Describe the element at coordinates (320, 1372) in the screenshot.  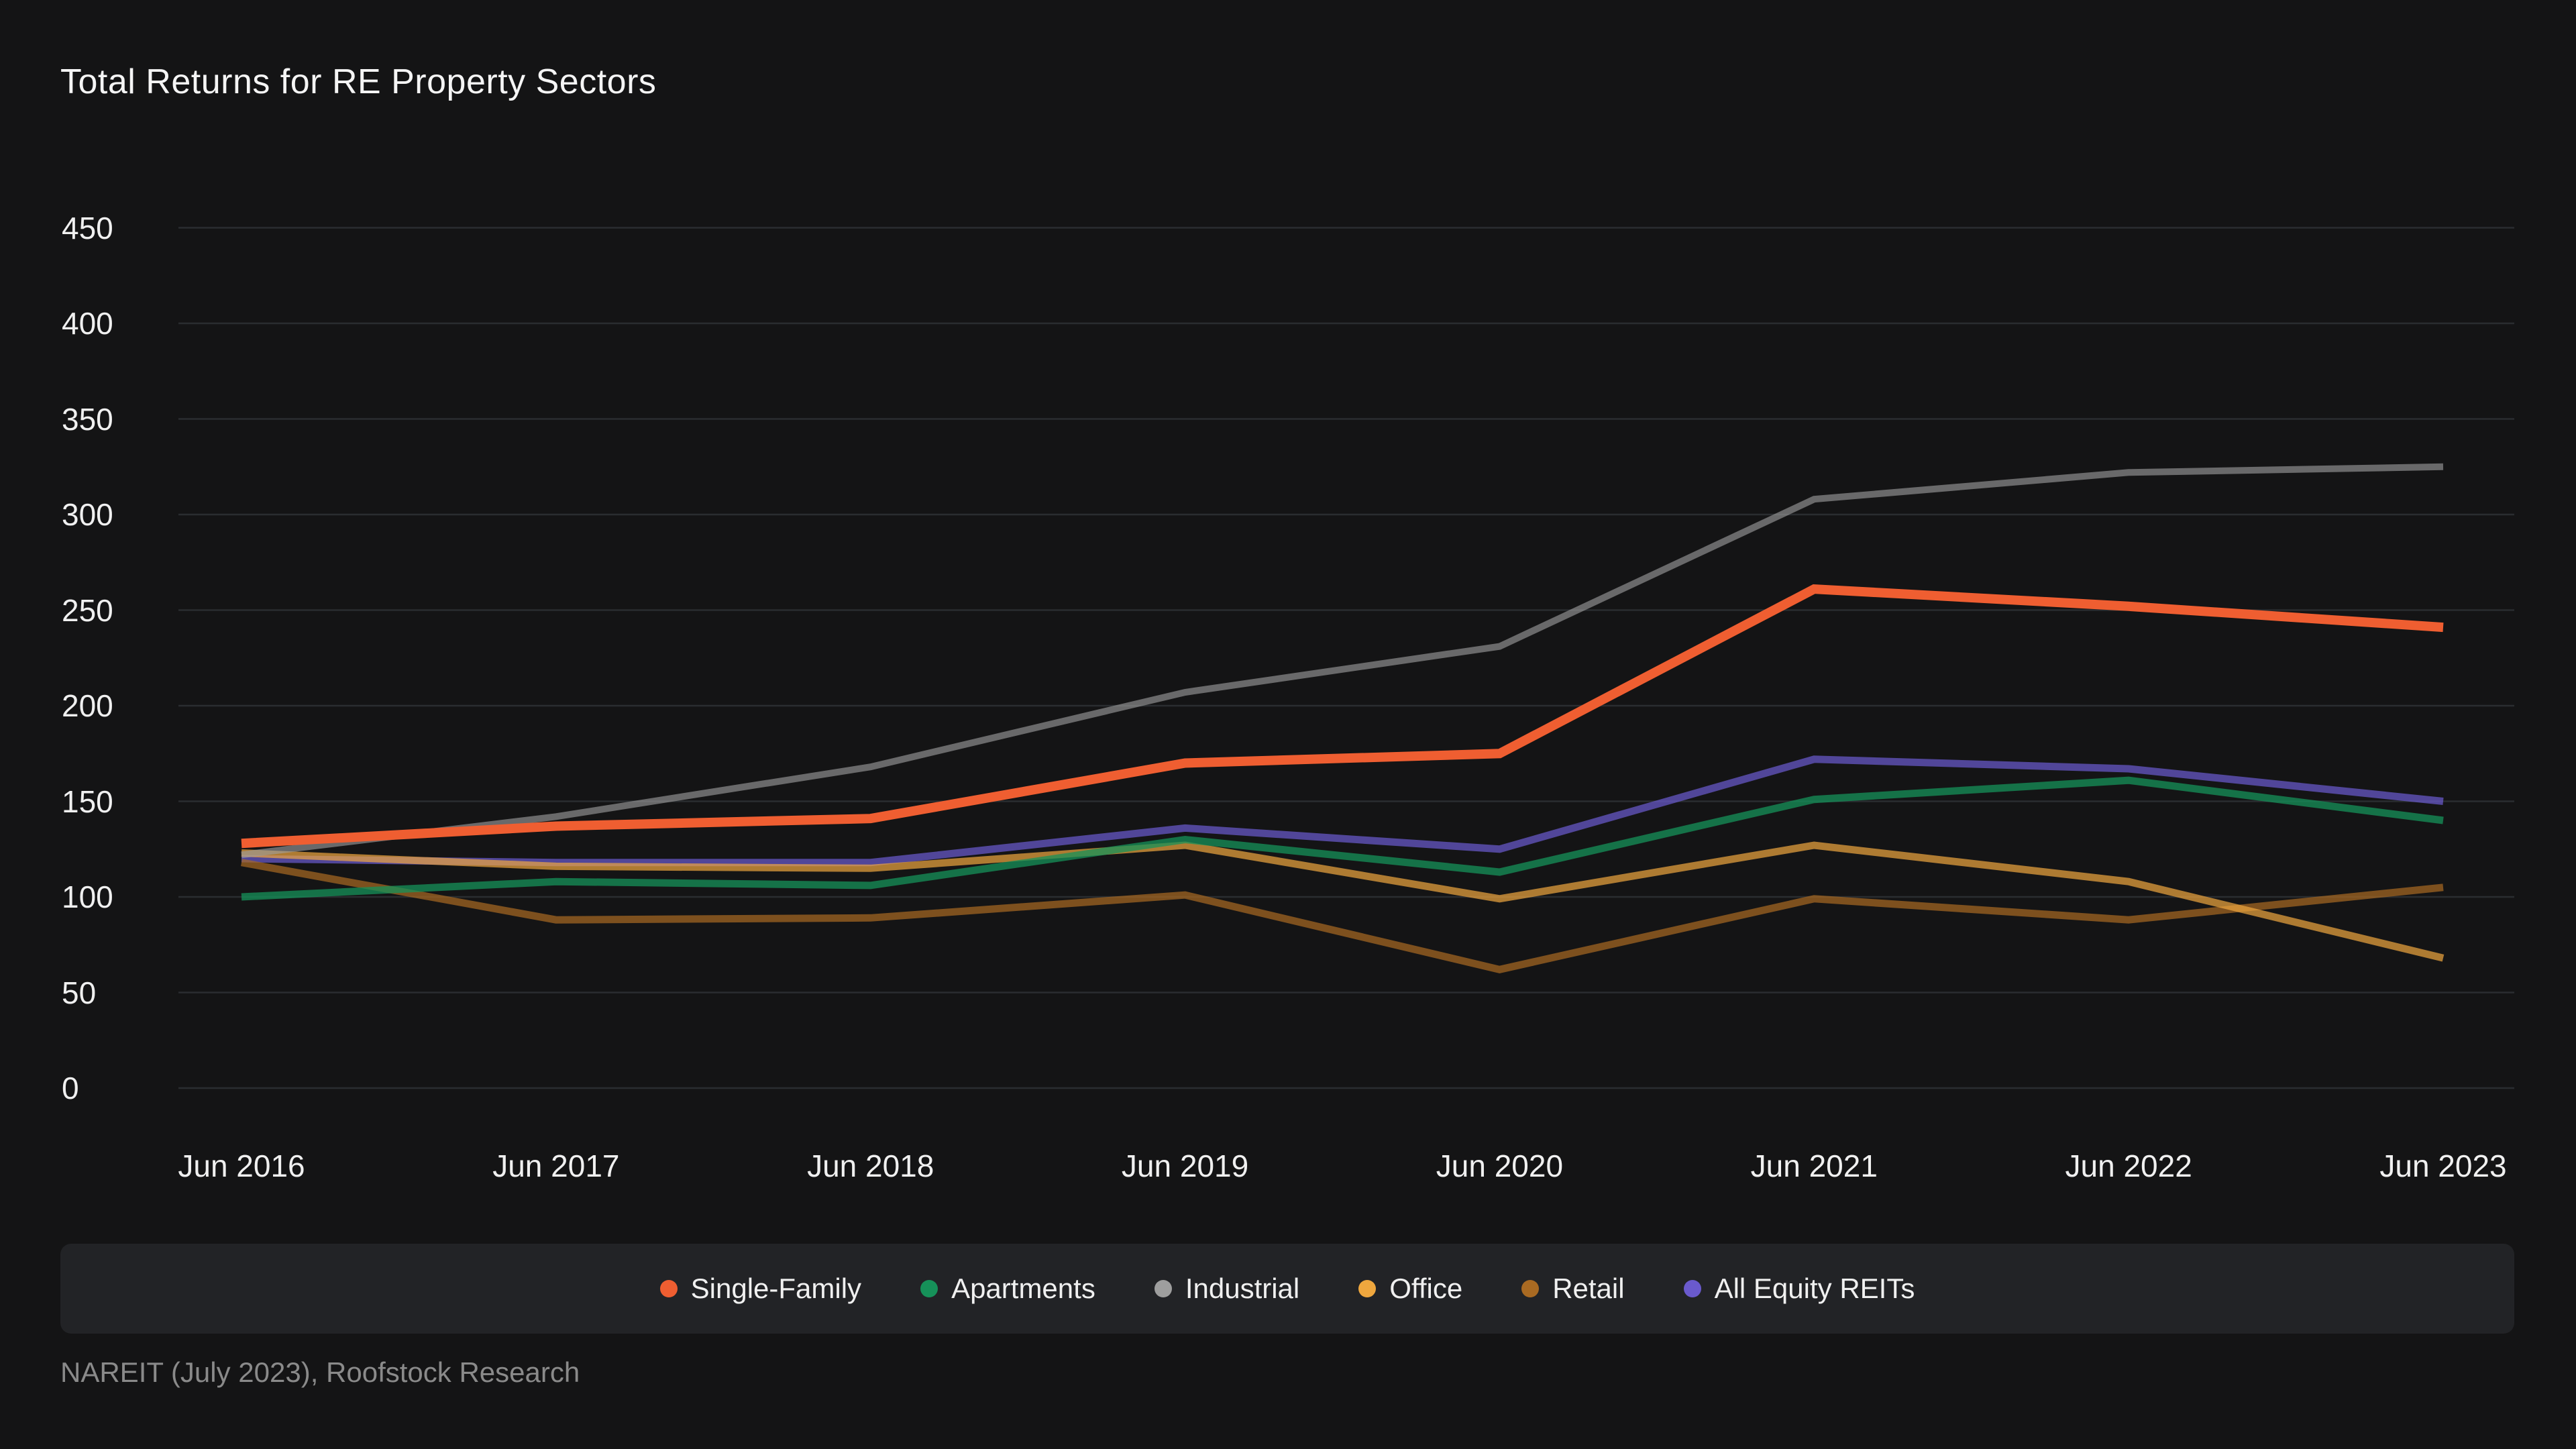
I see `source-note: NAREIT (July 2023), Roofstock Research` at that location.